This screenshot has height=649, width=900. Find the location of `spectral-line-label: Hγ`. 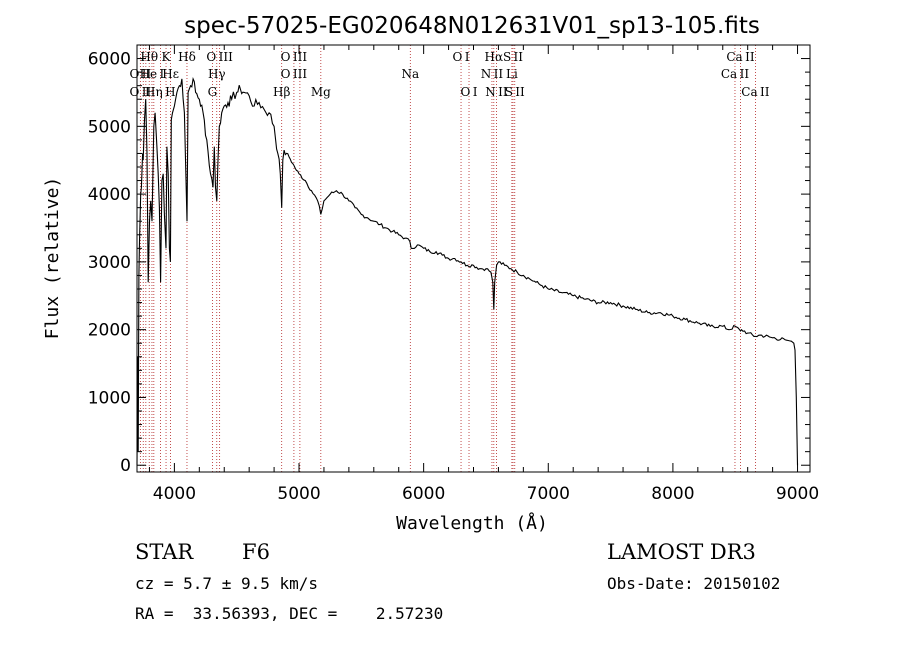

spectral-line-label: Hγ is located at coordinates (217, 74).